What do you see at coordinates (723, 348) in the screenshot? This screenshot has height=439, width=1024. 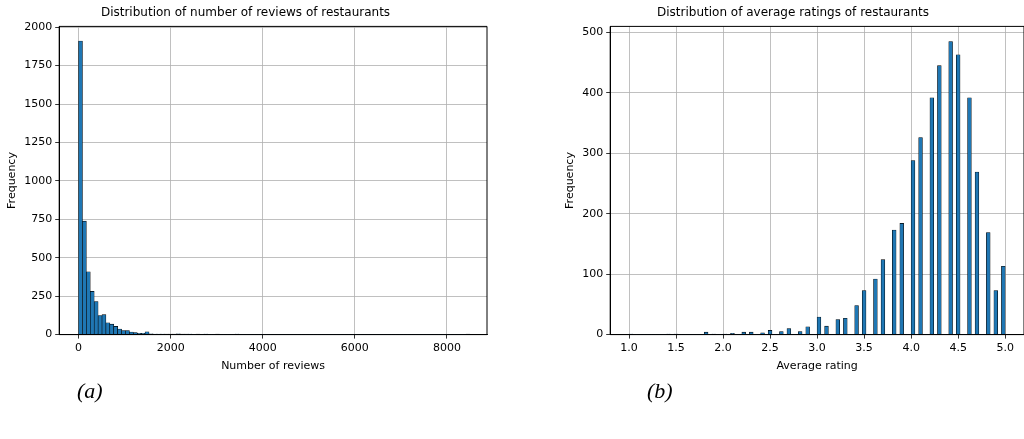 I see `x-tick-label: 2.0` at bounding box center [723, 348].